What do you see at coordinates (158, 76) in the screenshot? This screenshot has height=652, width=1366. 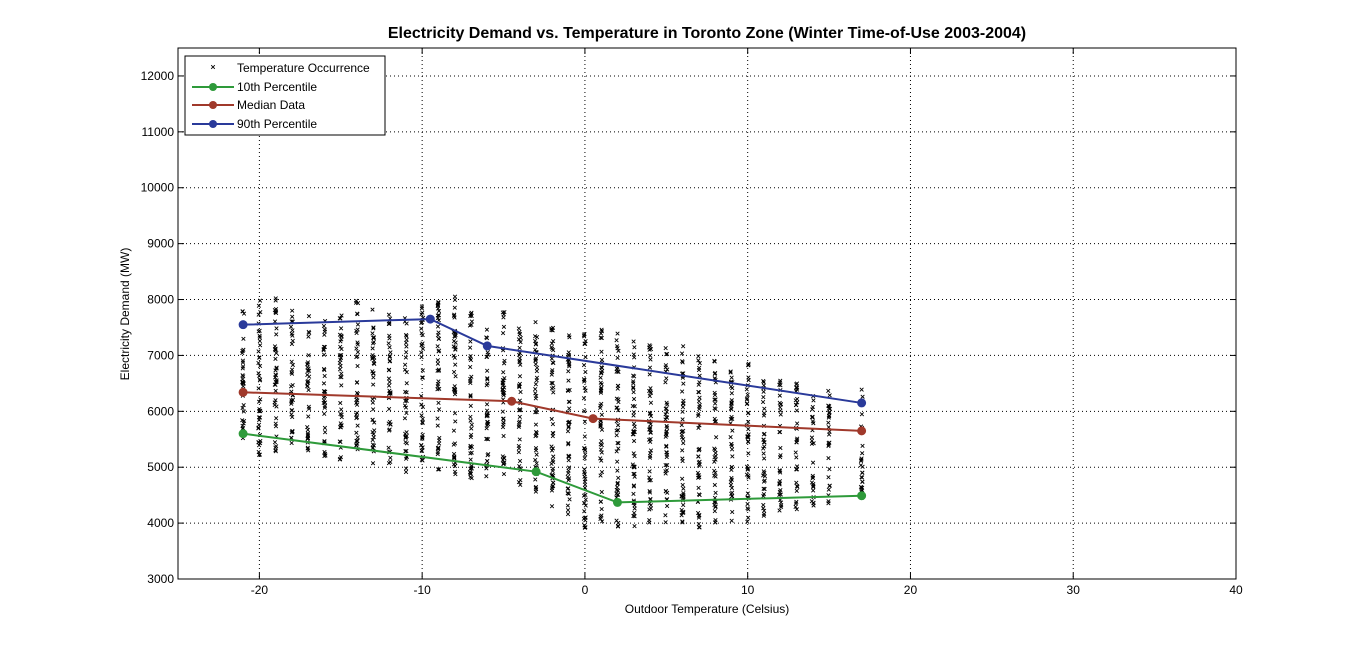 I see `y-tick-label: 12000` at bounding box center [158, 76].